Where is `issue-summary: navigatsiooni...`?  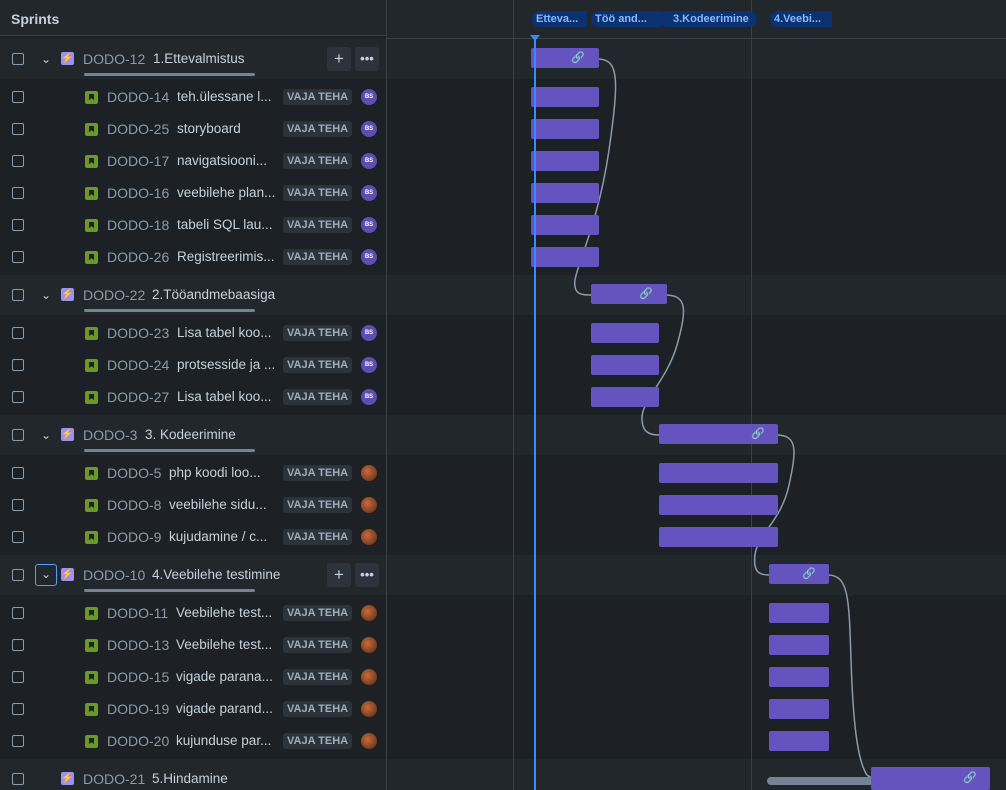
issue-summary: navigatsiooni... is located at coordinates (222, 160).